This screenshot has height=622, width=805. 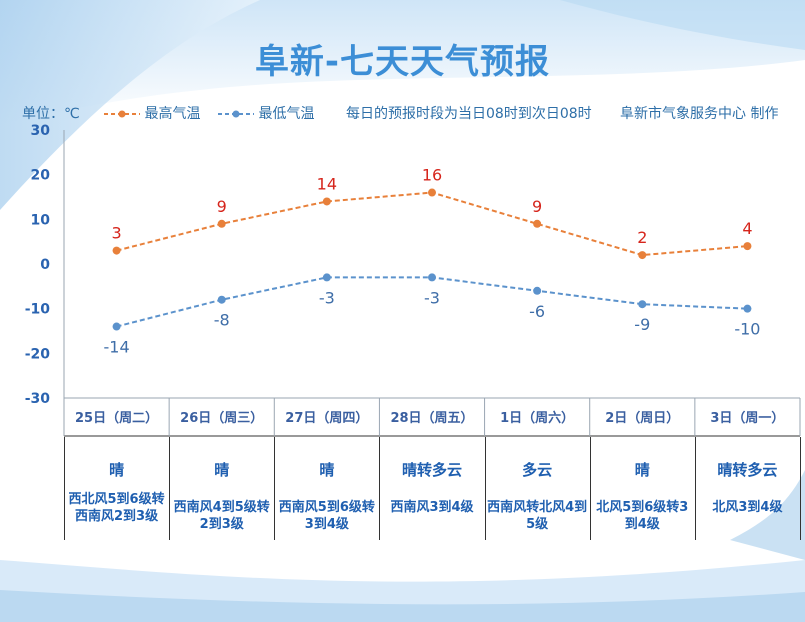 I want to click on low-temp-label: -9, so click(x=642, y=324).